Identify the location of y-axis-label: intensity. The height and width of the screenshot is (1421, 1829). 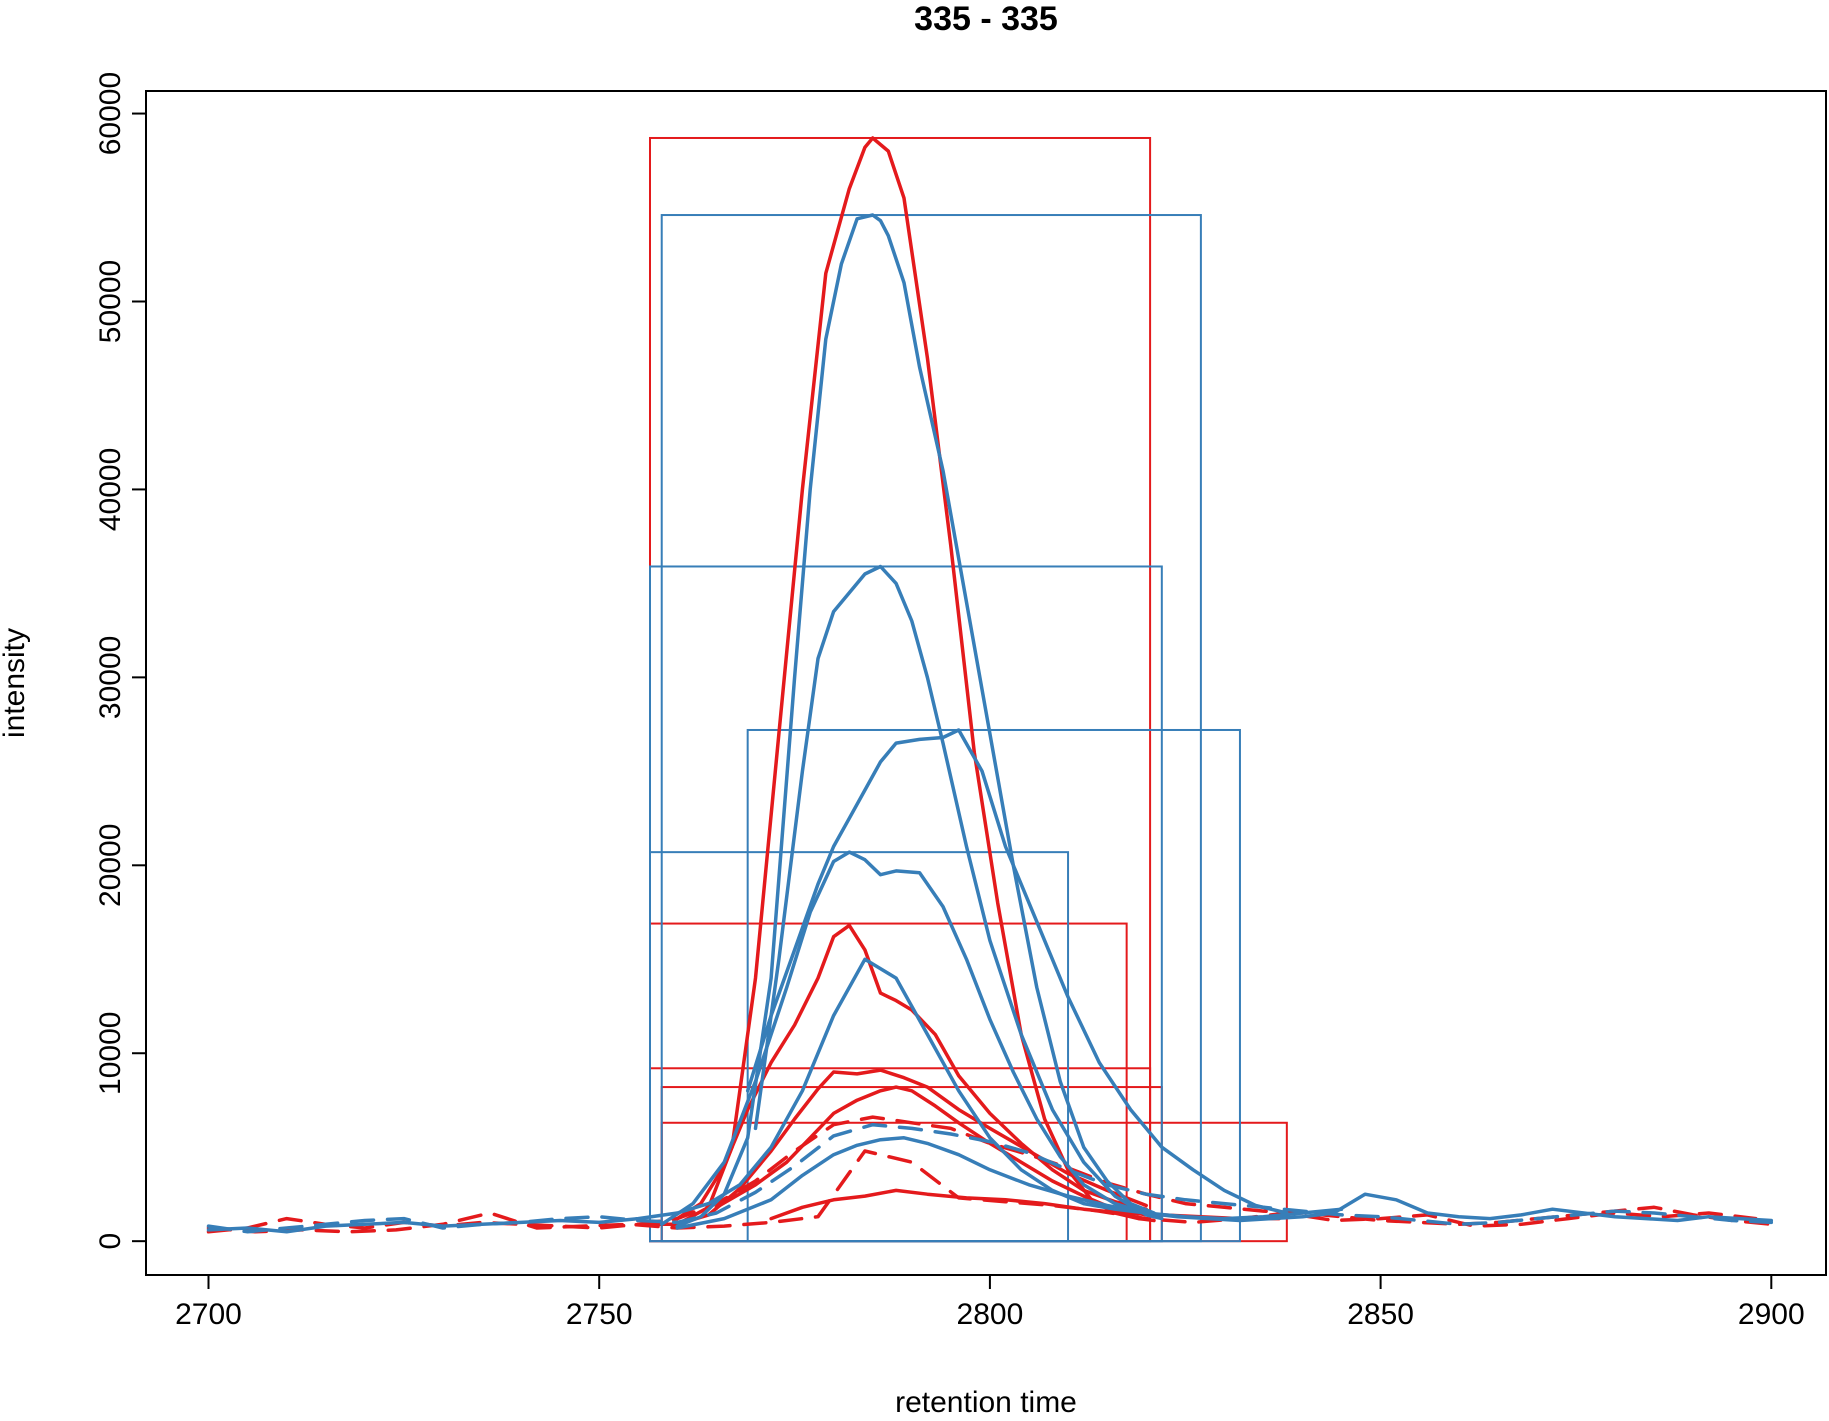
(15, 683).